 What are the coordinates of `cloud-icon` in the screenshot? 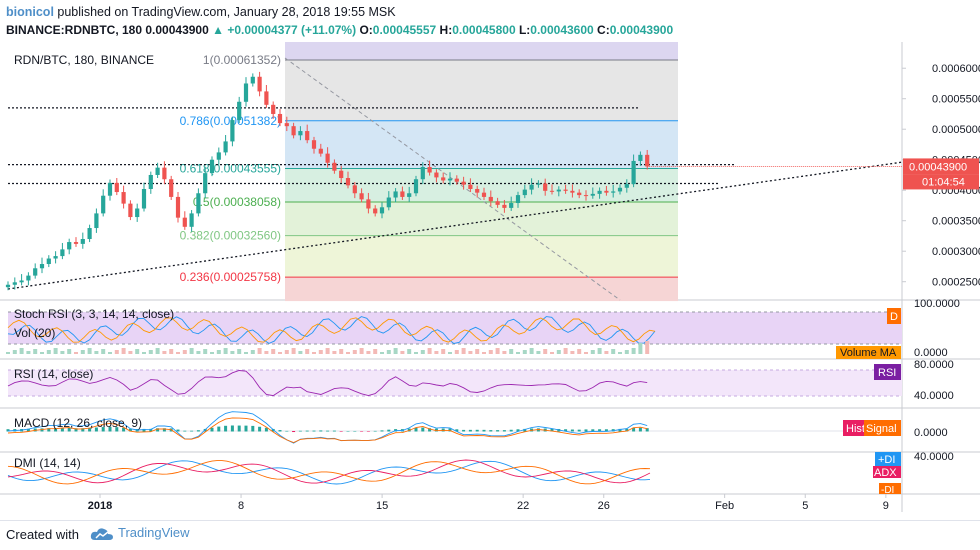 It's located at (101, 533).